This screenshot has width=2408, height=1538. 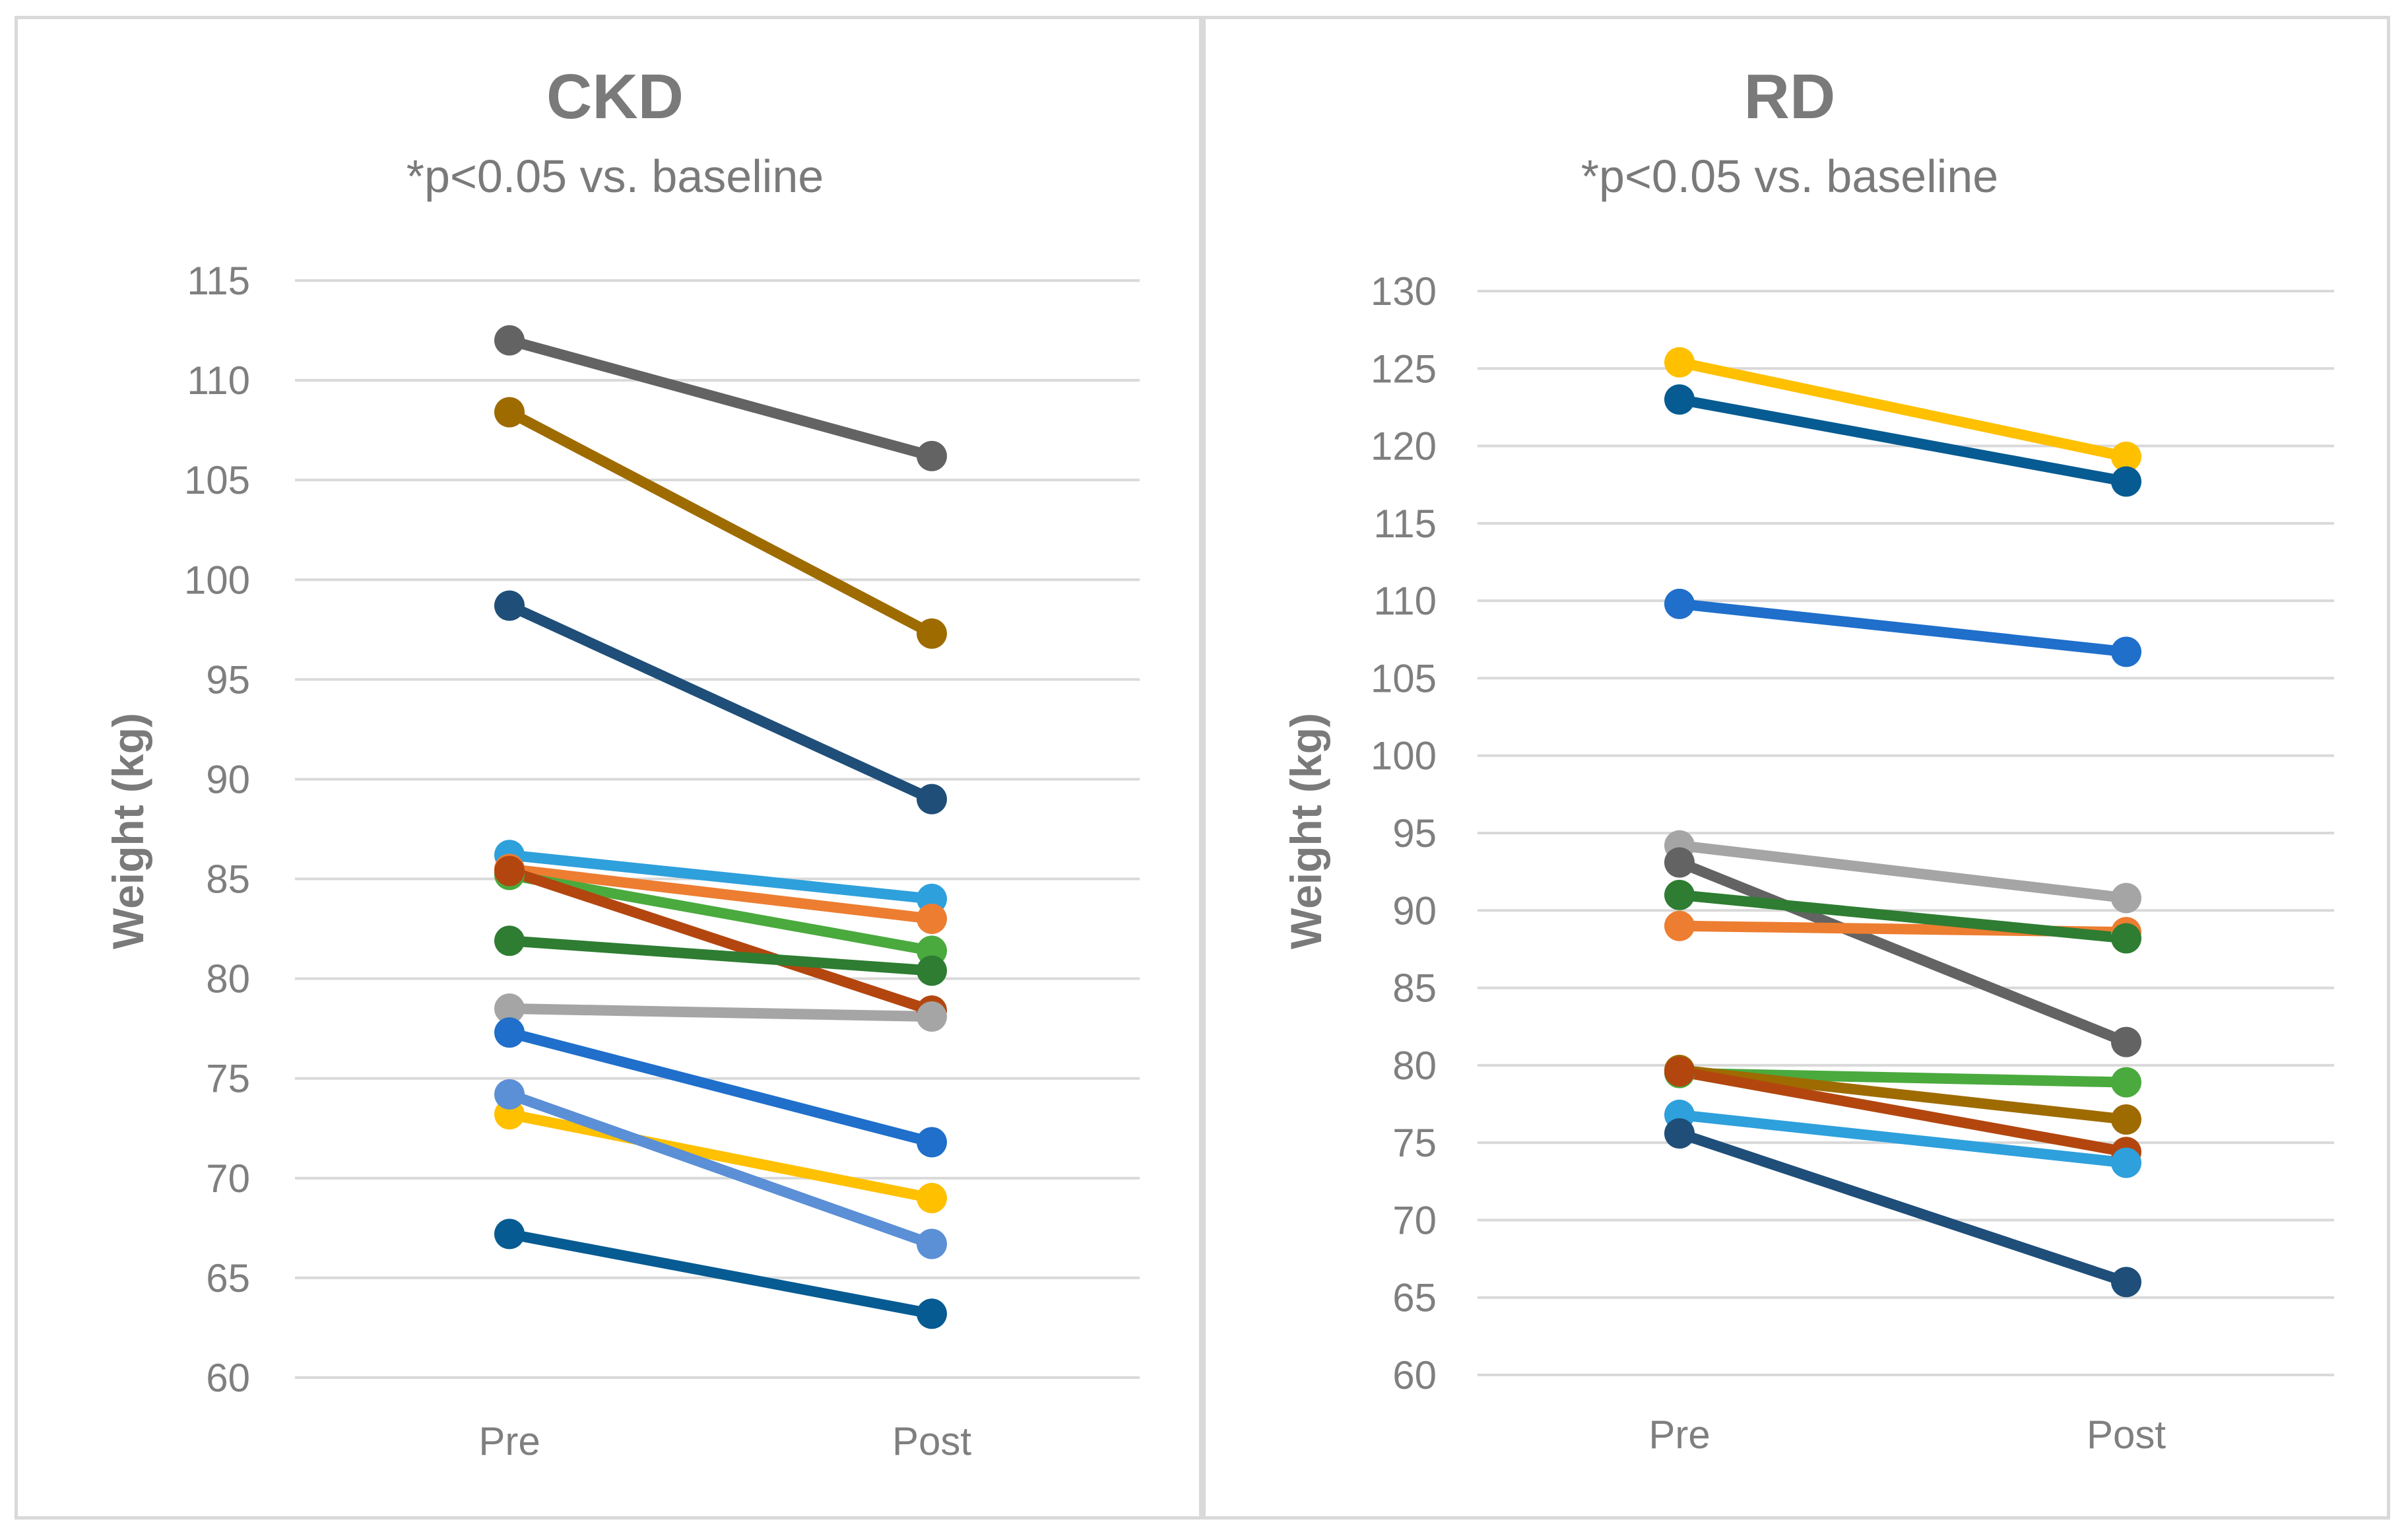 I want to click on y-tick-label: 125, so click(x=1404, y=369).